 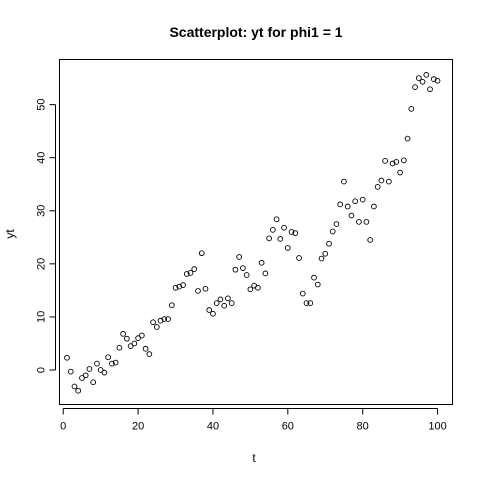 What do you see at coordinates (42, 370) in the screenshot?
I see `y-tick-label: 0` at bounding box center [42, 370].